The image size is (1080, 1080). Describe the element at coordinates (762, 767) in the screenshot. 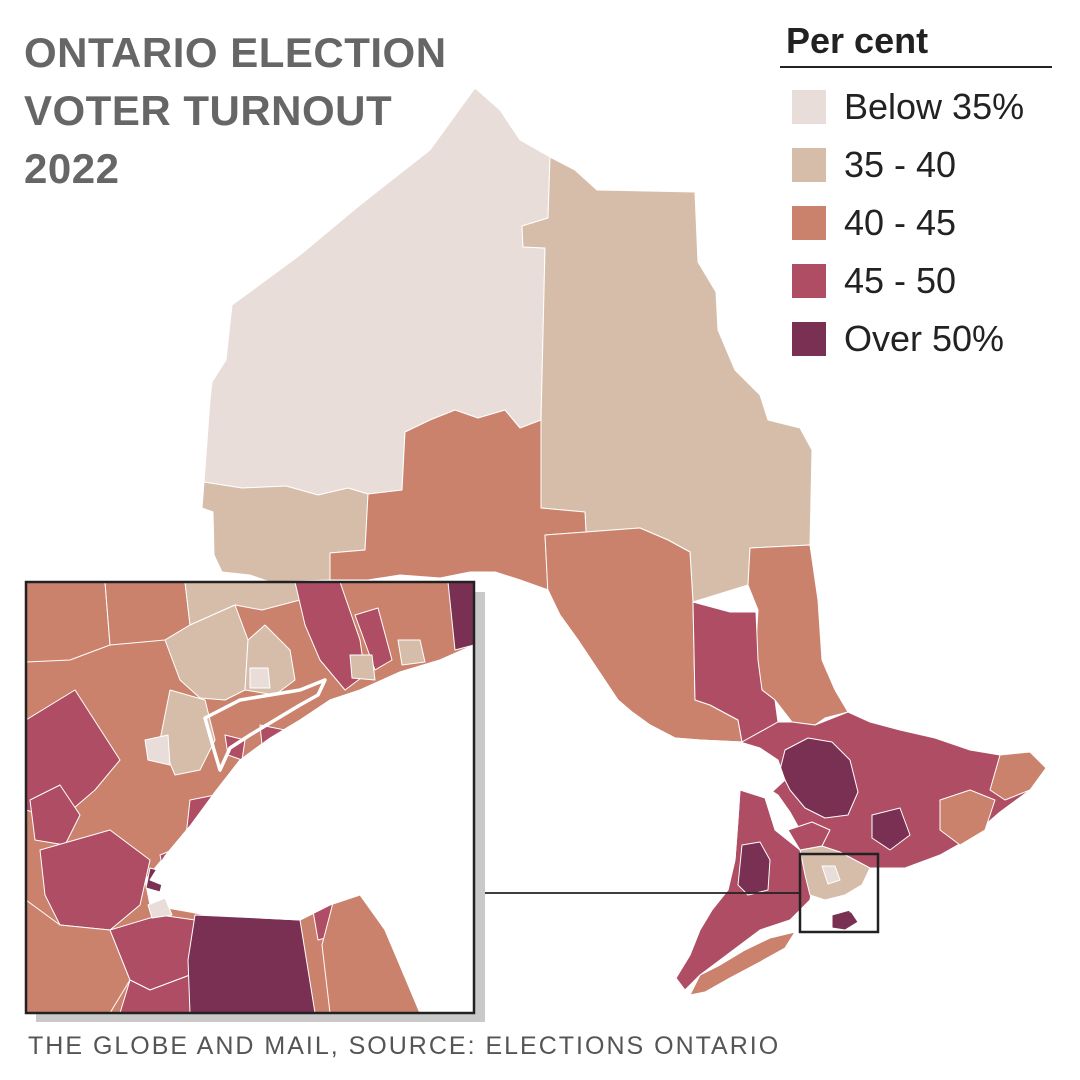

I see `lake-huron-nipigon` at that location.